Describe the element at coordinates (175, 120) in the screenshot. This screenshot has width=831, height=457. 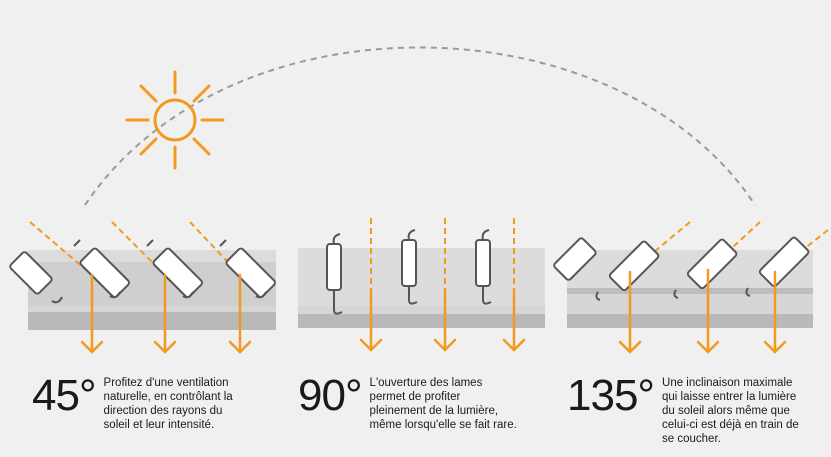
I see `sun-icon` at that location.